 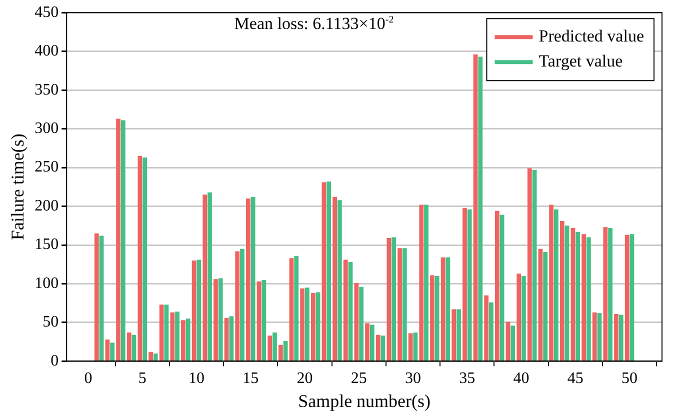 What do you see at coordinates (196, 379) in the screenshot?
I see `x-tick-label: 10` at bounding box center [196, 379].